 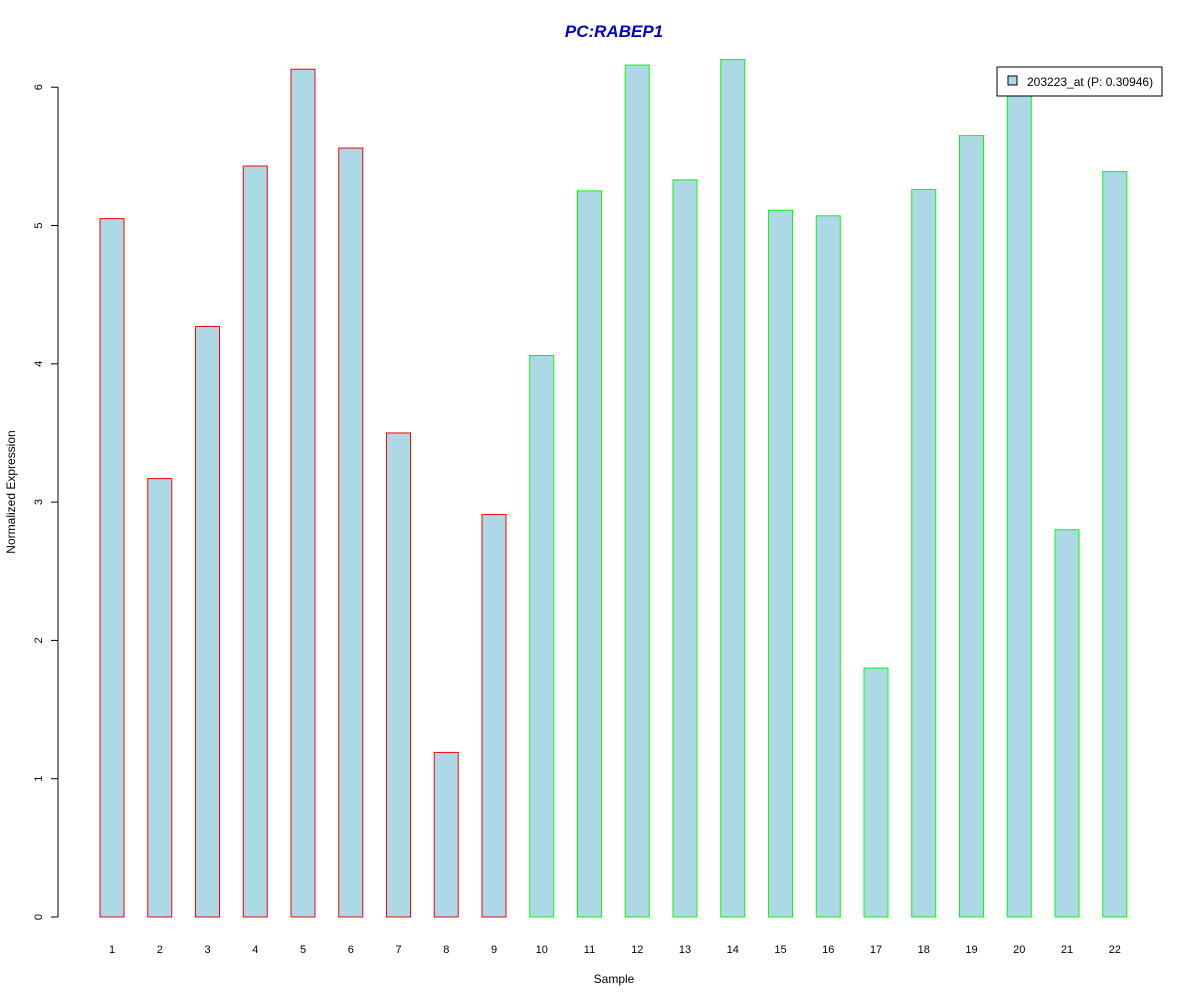 I want to click on legend-box, so click(x=1079, y=81).